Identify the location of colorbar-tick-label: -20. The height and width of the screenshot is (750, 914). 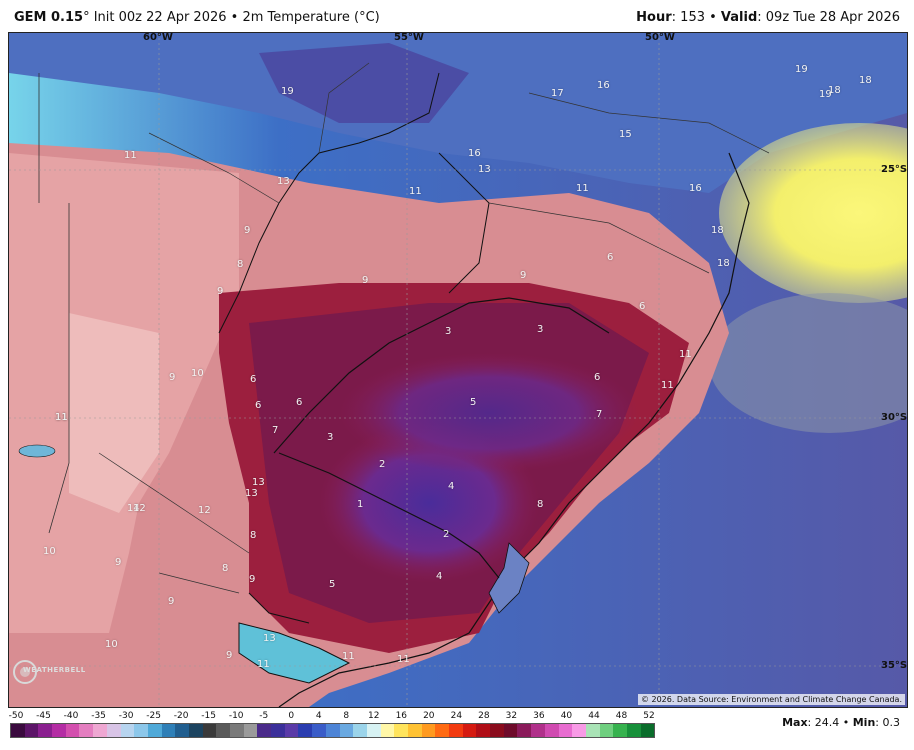
(181, 716).